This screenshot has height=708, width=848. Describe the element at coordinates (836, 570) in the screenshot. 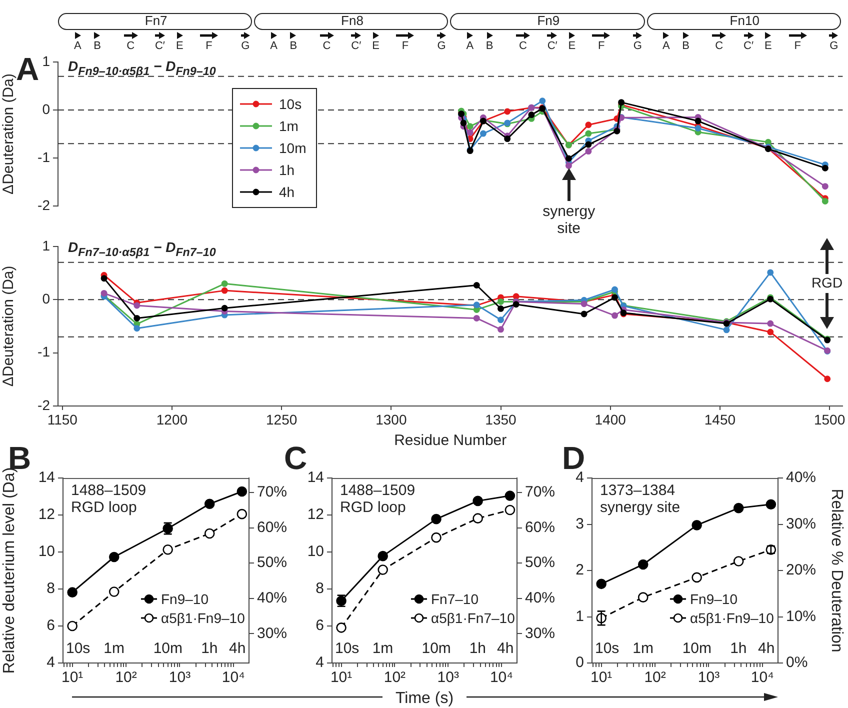

I see `y2-axis-title: Relative % Deuteration` at that location.